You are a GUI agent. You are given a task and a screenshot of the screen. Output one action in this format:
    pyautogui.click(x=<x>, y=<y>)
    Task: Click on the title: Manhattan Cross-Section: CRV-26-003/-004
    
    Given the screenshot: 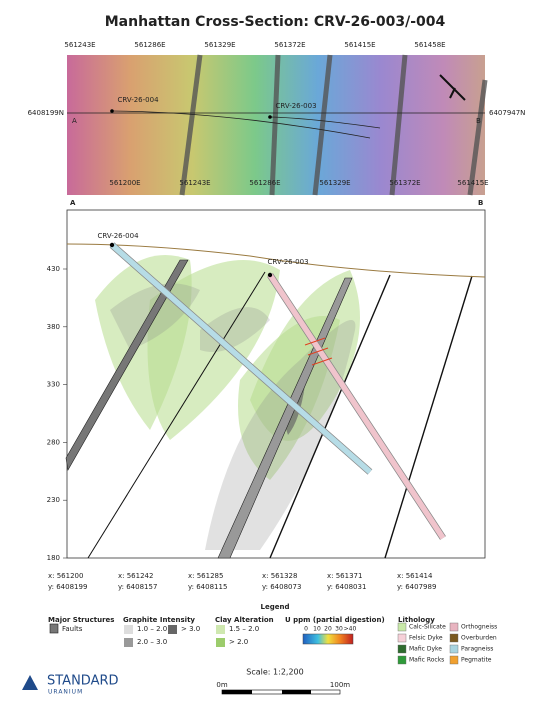 What is the action you would take?
    pyautogui.click(x=275, y=22)
    